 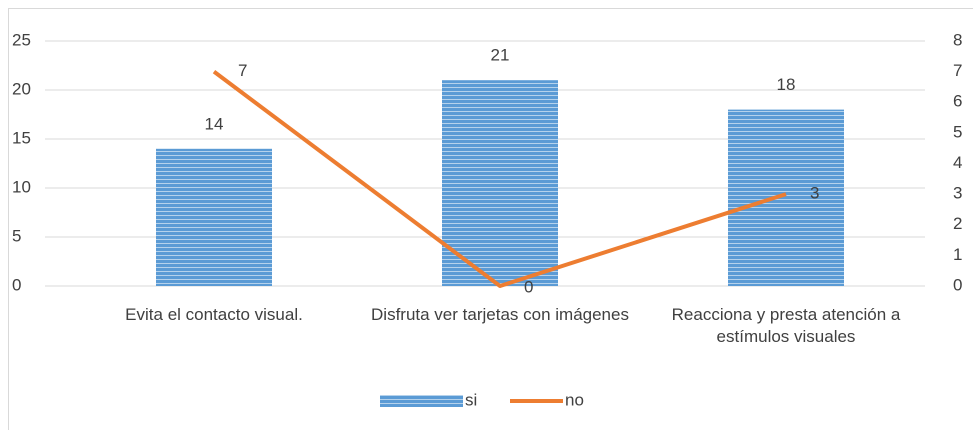 What do you see at coordinates (214, 123) in the screenshot?
I see `data-label: 14` at bounding box center [214, 123].